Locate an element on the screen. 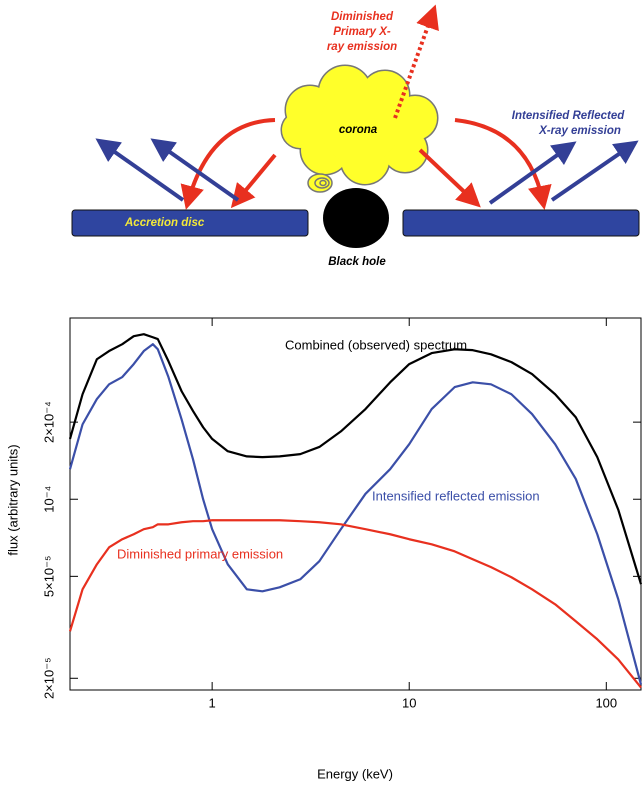  corona-label: corona is located at coordinates (358, 130).